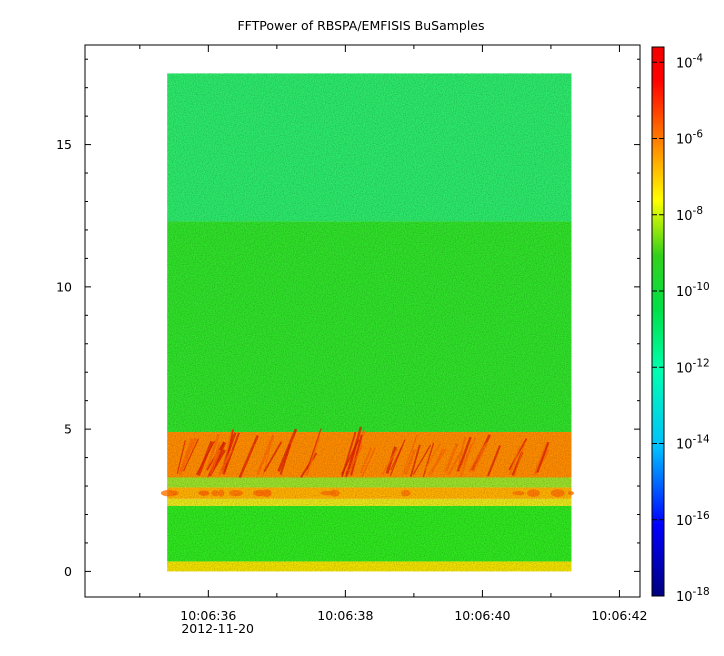  What do you see at coordinates (64, 144) in the screenshot?
I see `y-tick-label: 15` at bounding box center [64, 144].